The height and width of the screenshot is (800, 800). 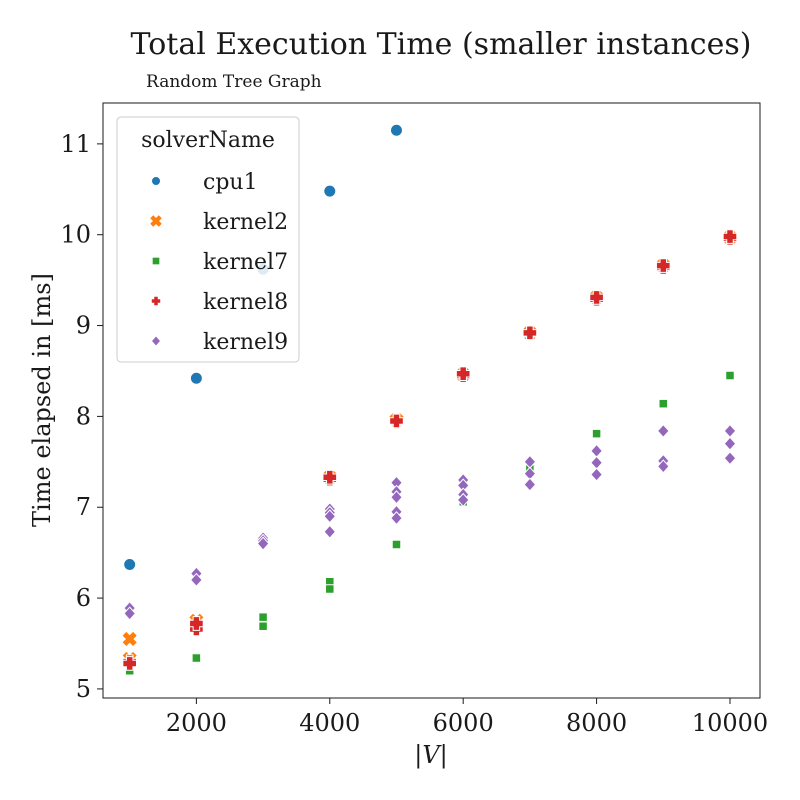 I want to click on x-tick-label: 2000, so click(x=196, y=723).